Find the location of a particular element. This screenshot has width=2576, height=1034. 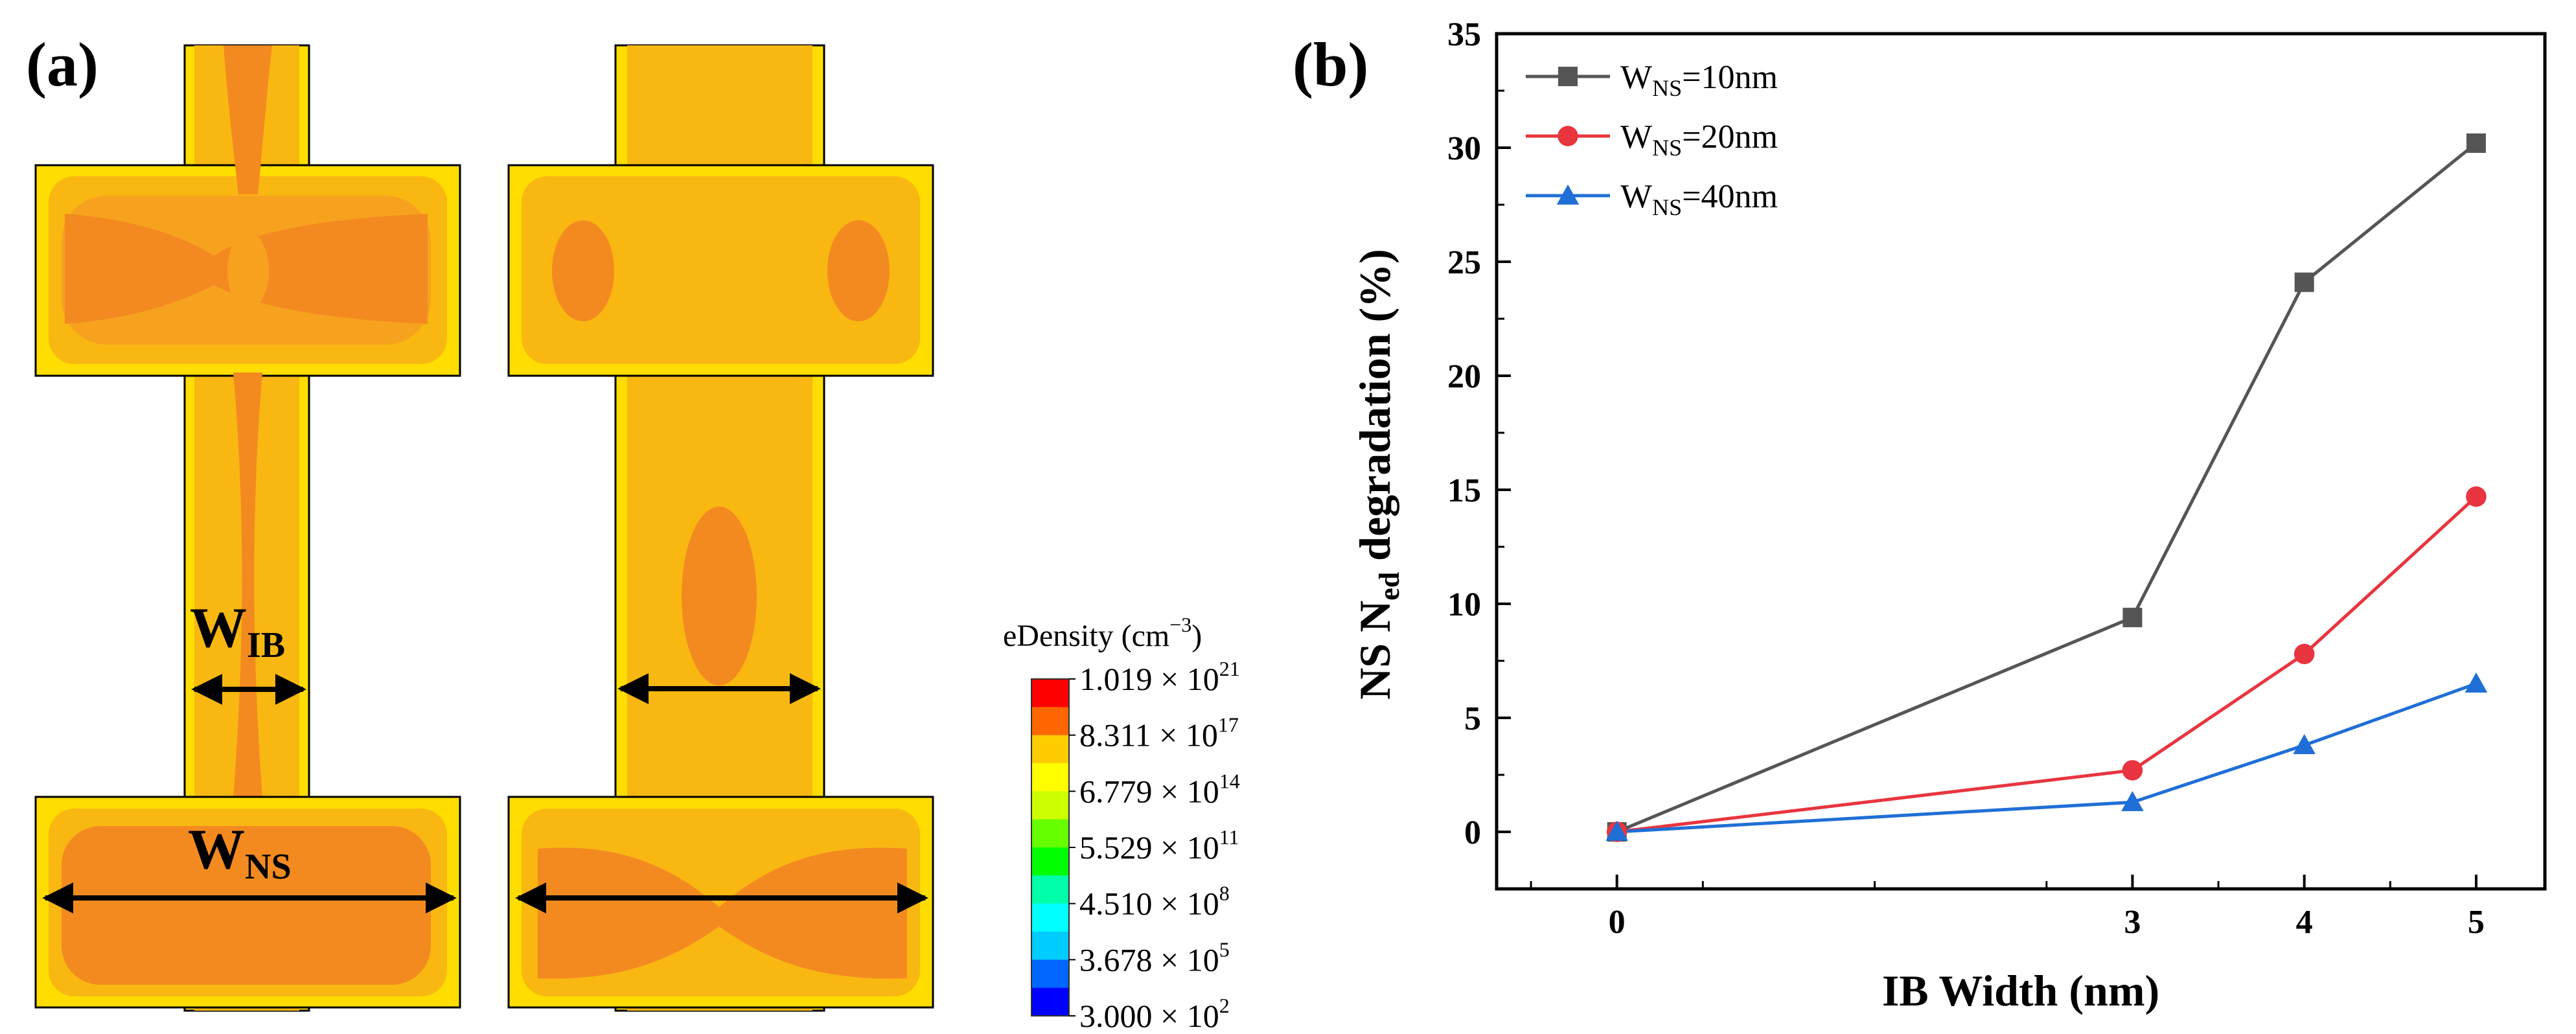

colorbar-tick-label: 3.000 × 10² is located at coordinates (1154, 1014).